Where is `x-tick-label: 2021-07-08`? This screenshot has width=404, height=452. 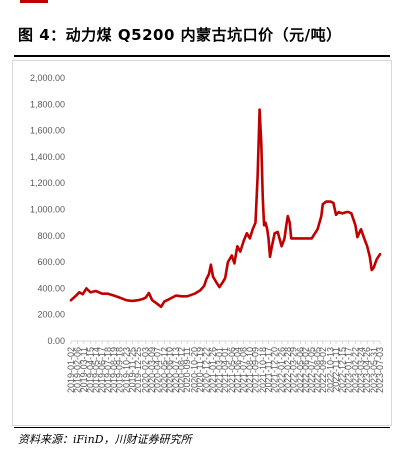 x-tick-label: 2021-07-08 is located at coordinates (244, 370).